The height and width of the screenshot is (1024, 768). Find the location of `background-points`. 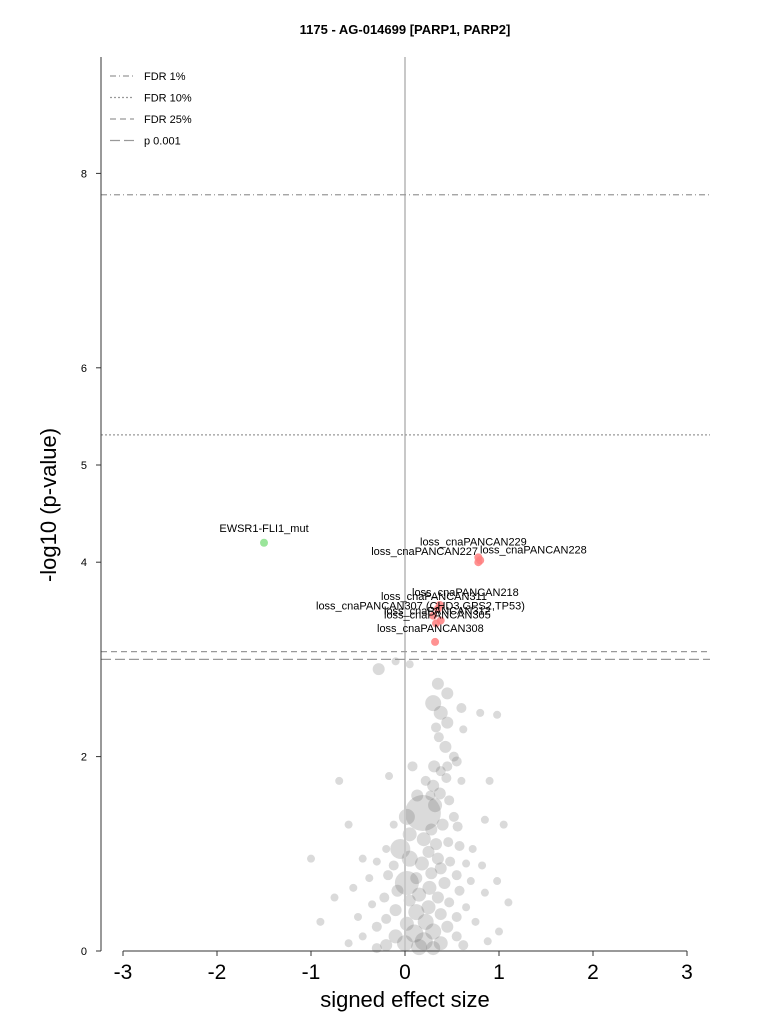

background-points is located at coordinates (410, 806).